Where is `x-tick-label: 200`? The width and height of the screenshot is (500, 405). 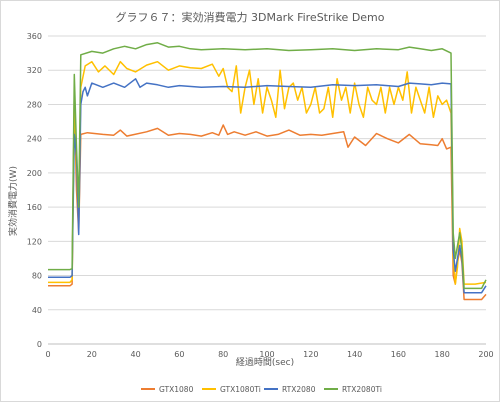
x-tick-label: 200 is located at coordinates (485, 354).